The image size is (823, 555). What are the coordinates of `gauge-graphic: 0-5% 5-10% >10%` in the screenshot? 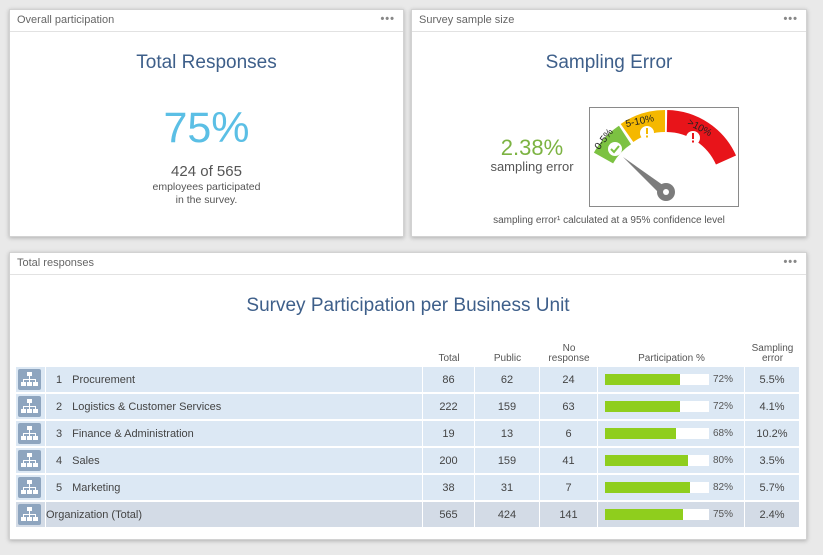 It's located at (665, 155).